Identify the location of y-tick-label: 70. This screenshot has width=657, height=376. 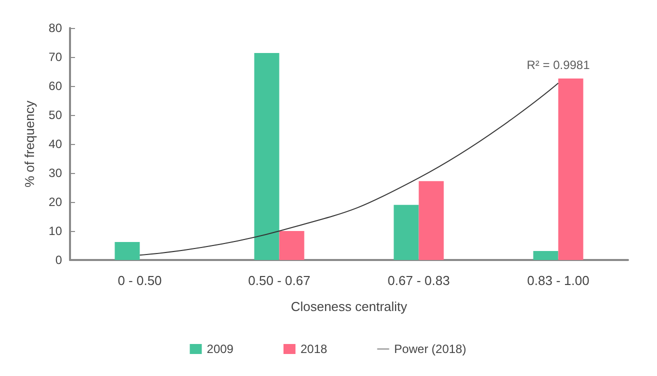
(55, 57).